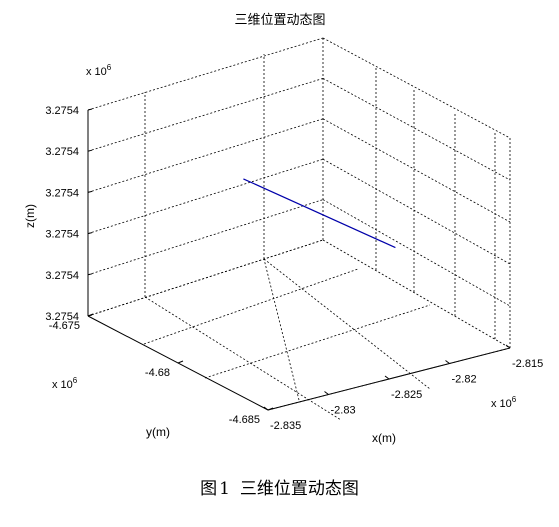 Image resolution: width=559 pixels, height=527 pixels. What do you see at coordinates (464, 380) in the screenshot?
I see `x-tick-label: -2.82` at bounding box center [464, 380].